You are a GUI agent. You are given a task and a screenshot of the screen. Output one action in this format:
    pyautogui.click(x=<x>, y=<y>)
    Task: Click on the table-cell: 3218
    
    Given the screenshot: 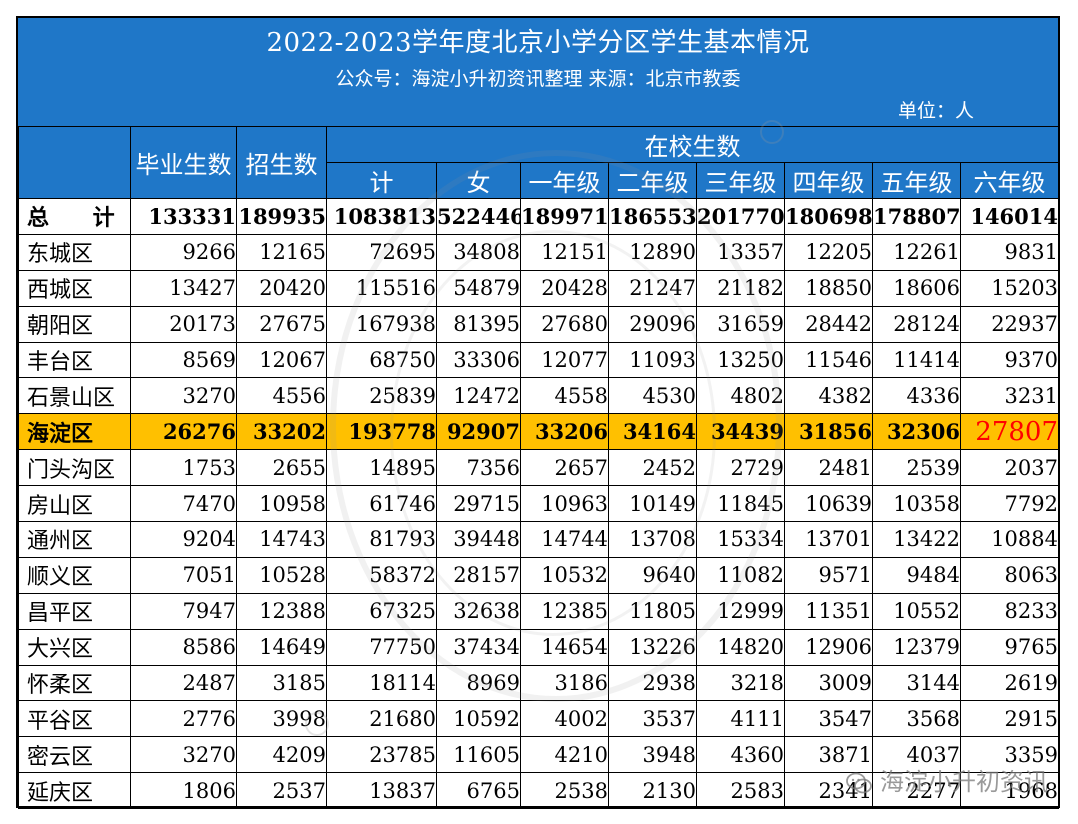 What is the action you would take?
    pyautogui.click(x=740, y=683)
    